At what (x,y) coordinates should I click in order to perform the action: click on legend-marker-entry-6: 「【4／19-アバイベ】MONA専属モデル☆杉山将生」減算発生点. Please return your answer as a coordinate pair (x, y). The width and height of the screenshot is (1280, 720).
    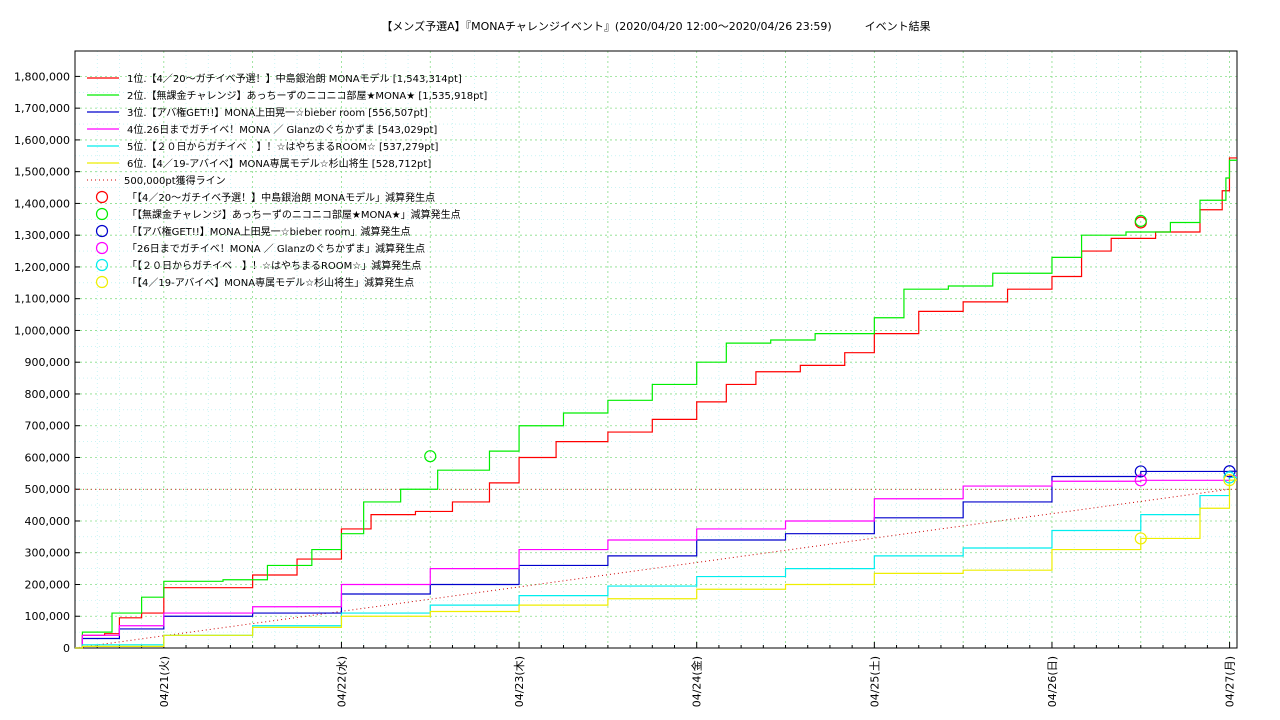
    Looking at the image, I should click on (270, 282).